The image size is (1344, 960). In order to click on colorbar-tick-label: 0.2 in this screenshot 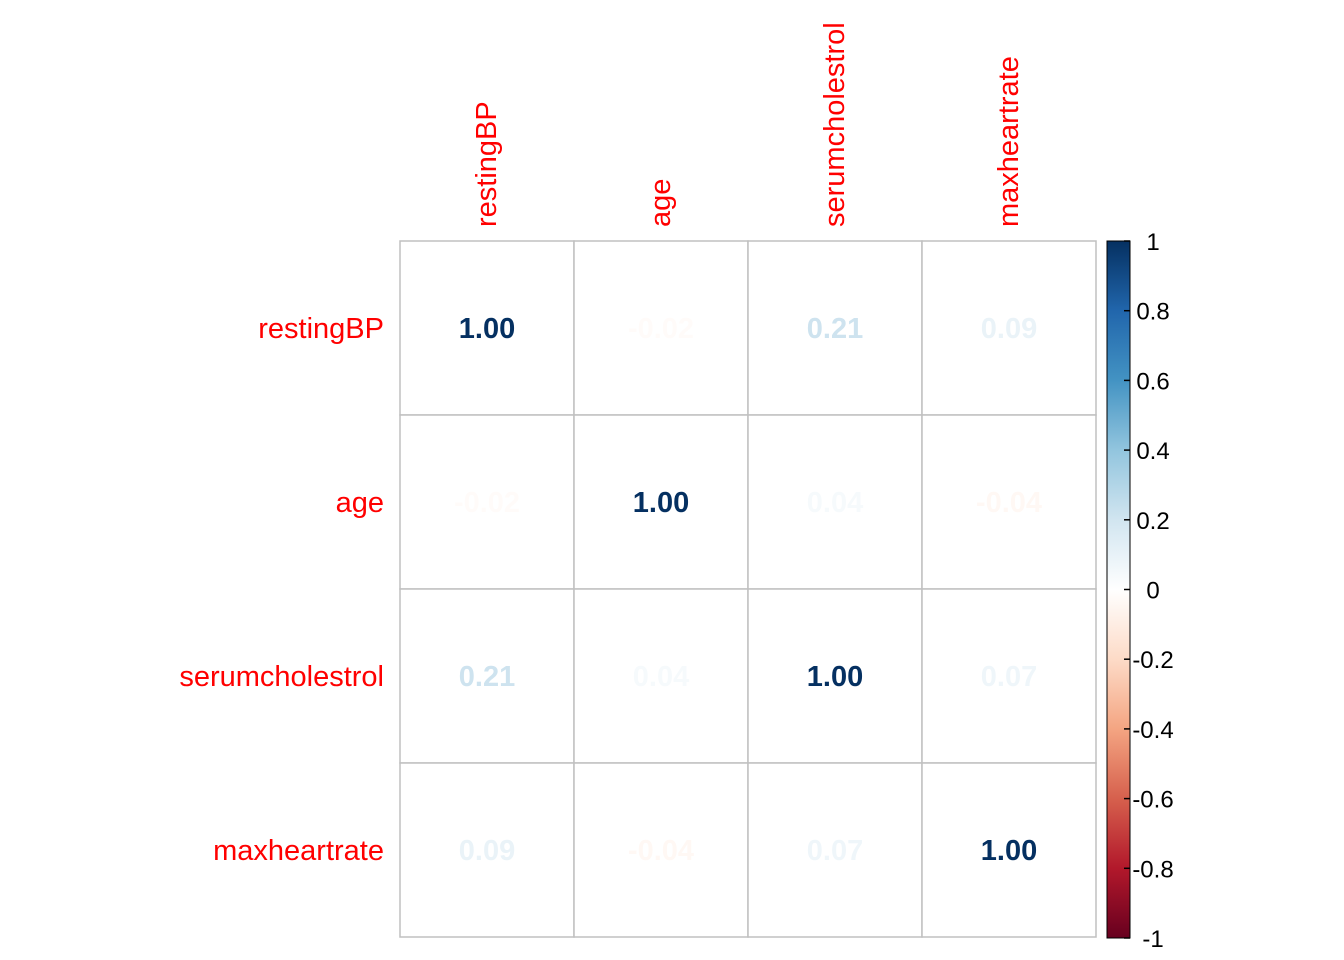, I will do `click(1152, 521)`.